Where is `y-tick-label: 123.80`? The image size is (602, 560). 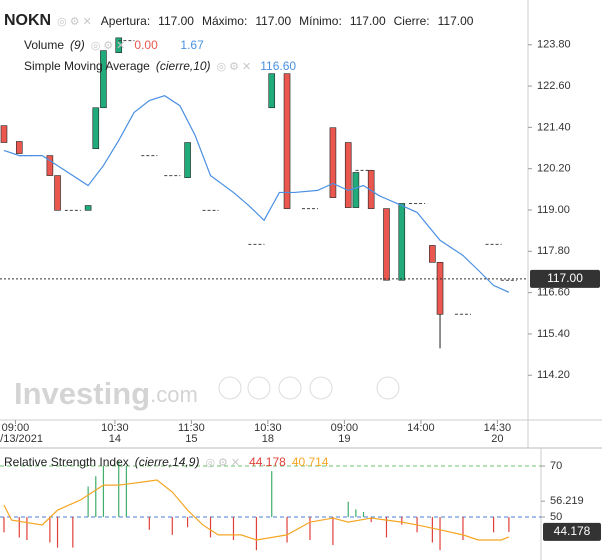
y-tick-label: 123.80 is located at coordinates (554, 45).